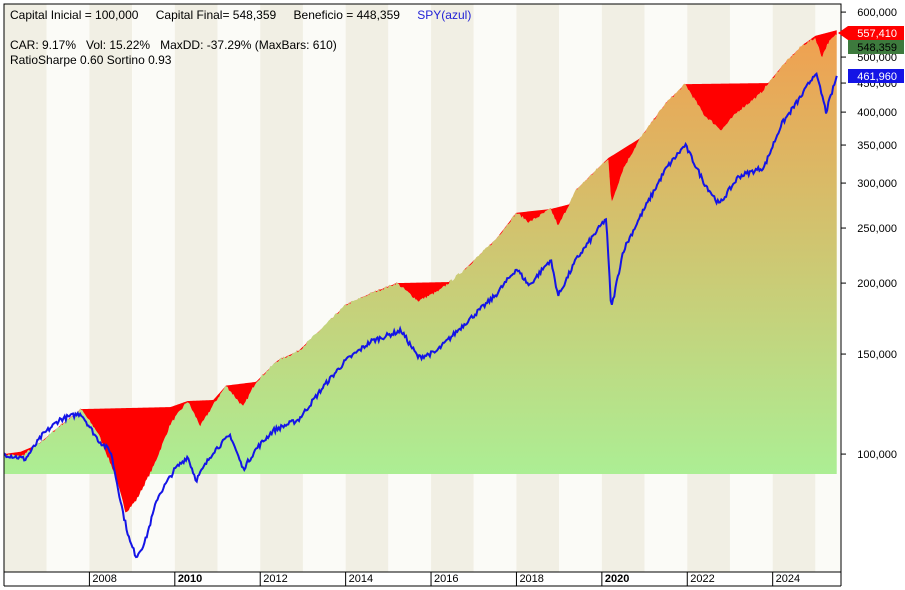 This screenshot has width=905, height=590. I want to click on last-value-tag: 557,410, so click(871, 33).